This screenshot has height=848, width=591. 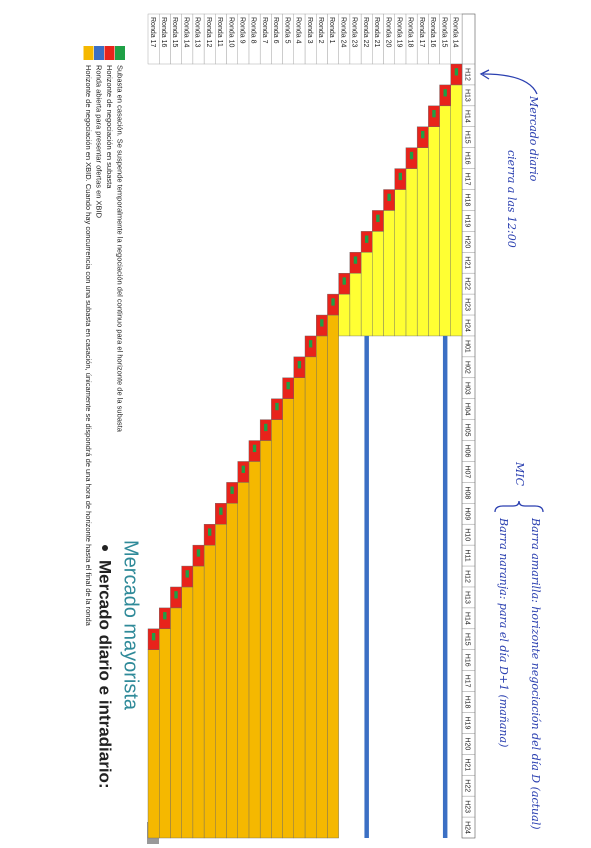 What do you see at coordinates (241, 30) in the screenshot?
I see `round-label: Ronda 9` at bounding box center [241, 30].